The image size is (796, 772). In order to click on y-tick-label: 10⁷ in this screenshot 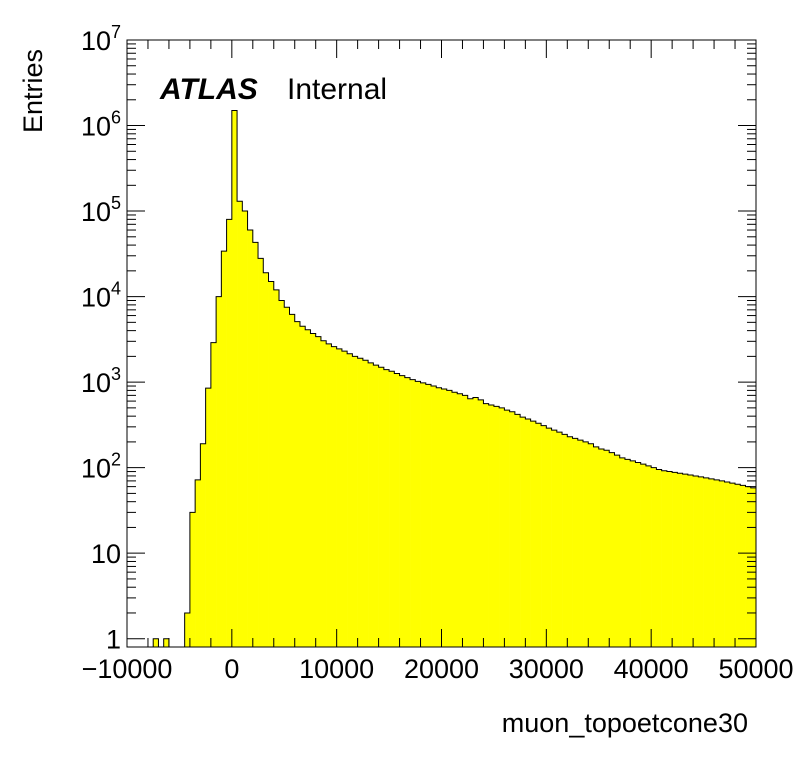, I will do `click(101, 39)`.